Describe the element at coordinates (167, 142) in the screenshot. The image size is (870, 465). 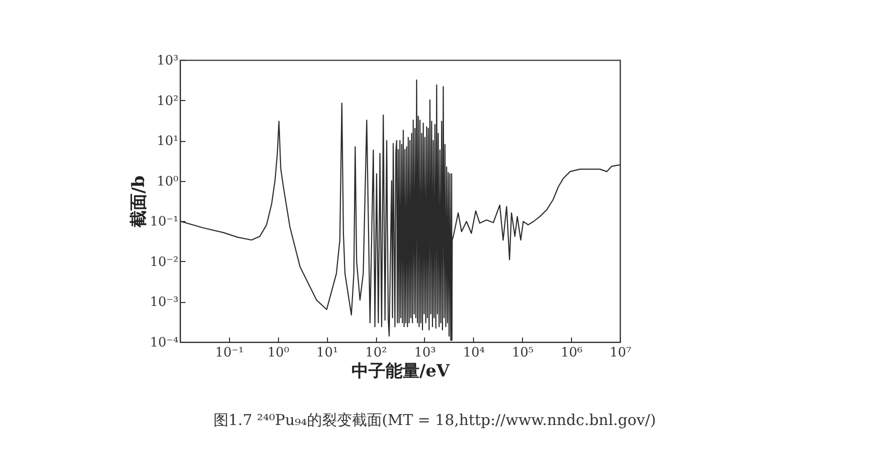
I see `y-tick-label: 10¹` at that location.